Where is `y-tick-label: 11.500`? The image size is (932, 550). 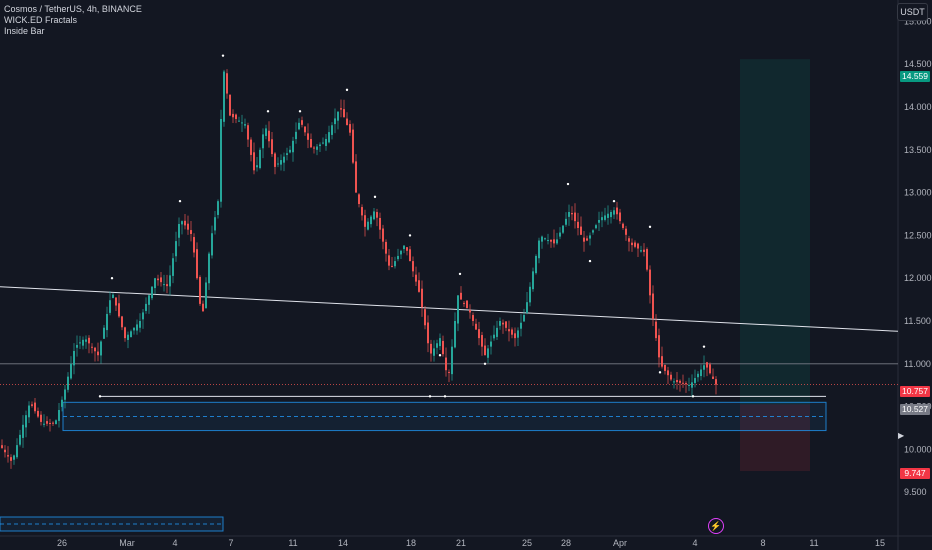 y-tick-label: 11.500 is located at coordinates (917, 321).